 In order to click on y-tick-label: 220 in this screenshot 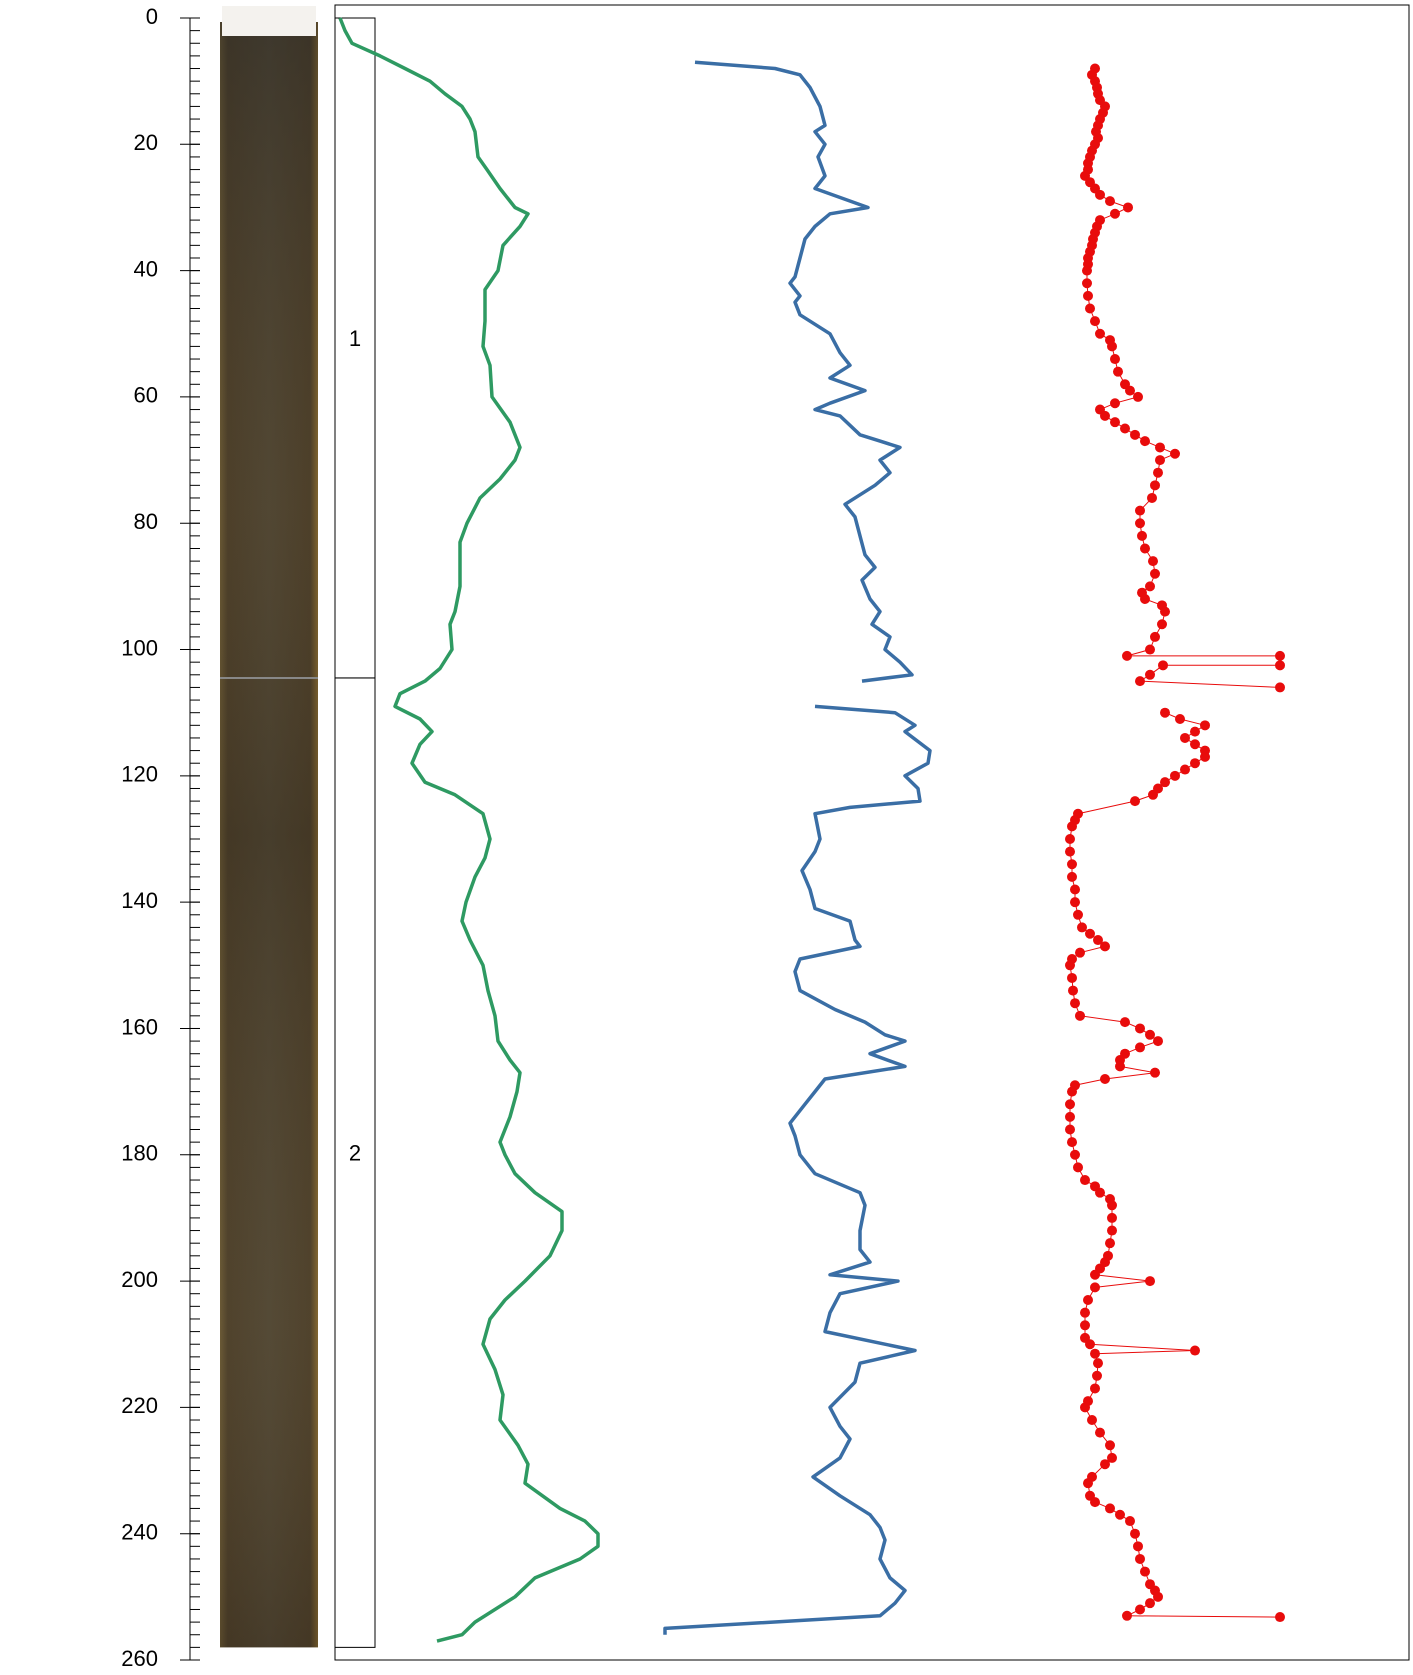, I will do `click(139, 1405)`.